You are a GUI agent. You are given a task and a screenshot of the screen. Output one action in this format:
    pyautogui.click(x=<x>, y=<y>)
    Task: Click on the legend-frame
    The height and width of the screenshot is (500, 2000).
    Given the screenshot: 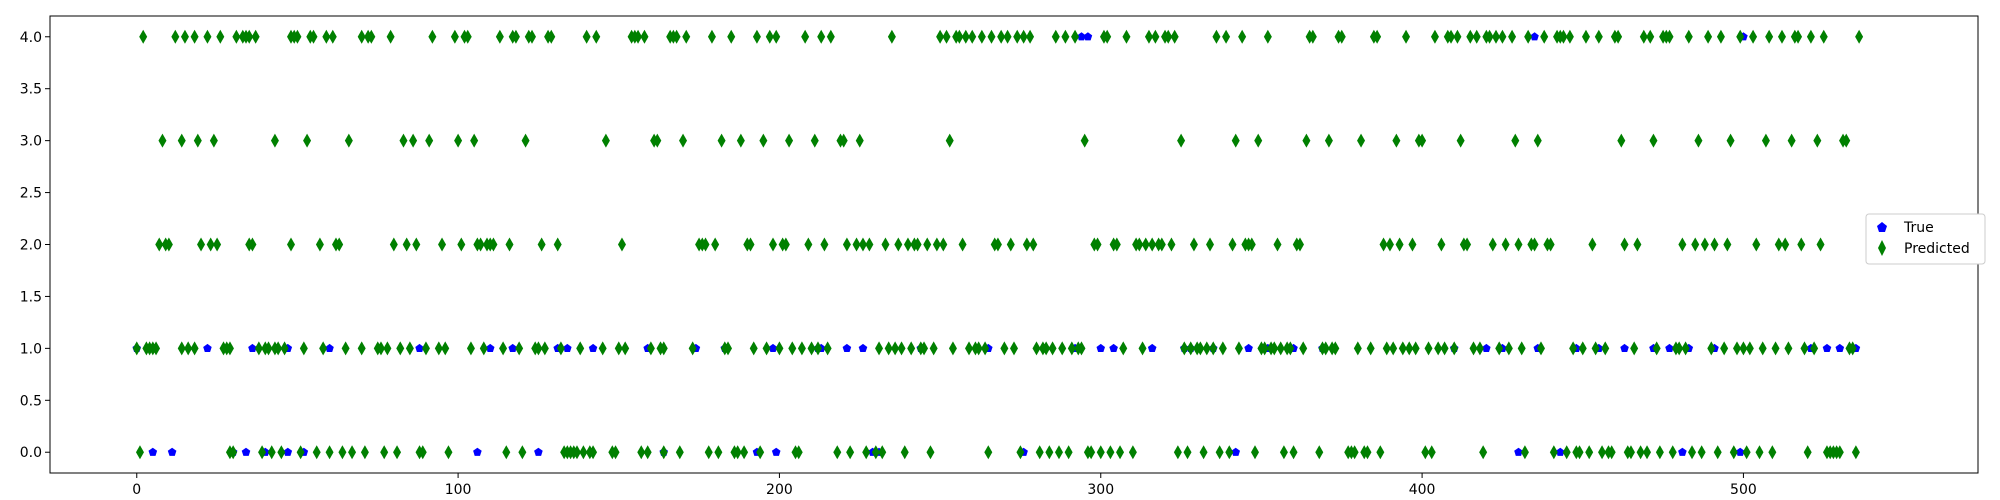 What is the action you would take?
    pyautogui.click(x=1925, y=239)
    